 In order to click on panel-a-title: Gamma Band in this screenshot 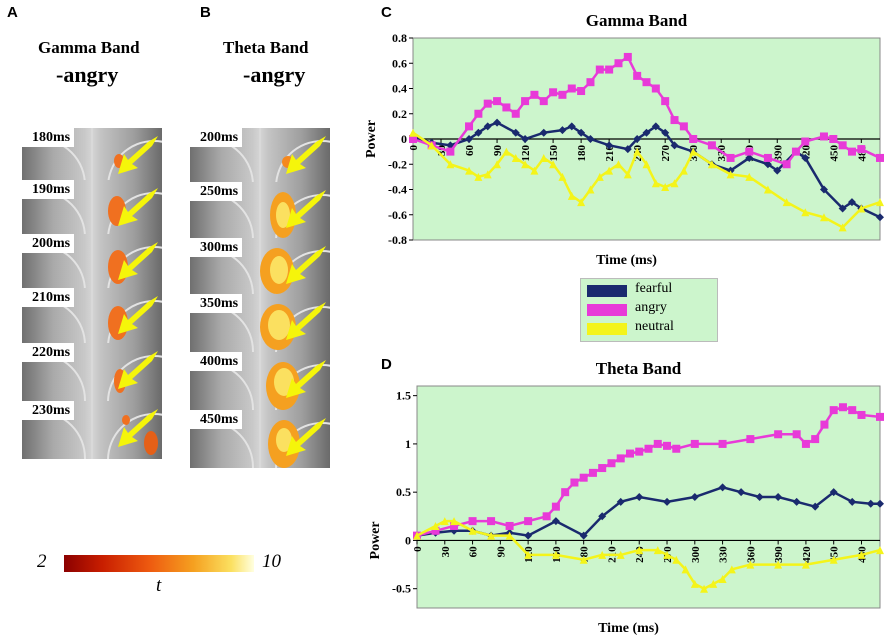, I will do `click(89, 47)`.